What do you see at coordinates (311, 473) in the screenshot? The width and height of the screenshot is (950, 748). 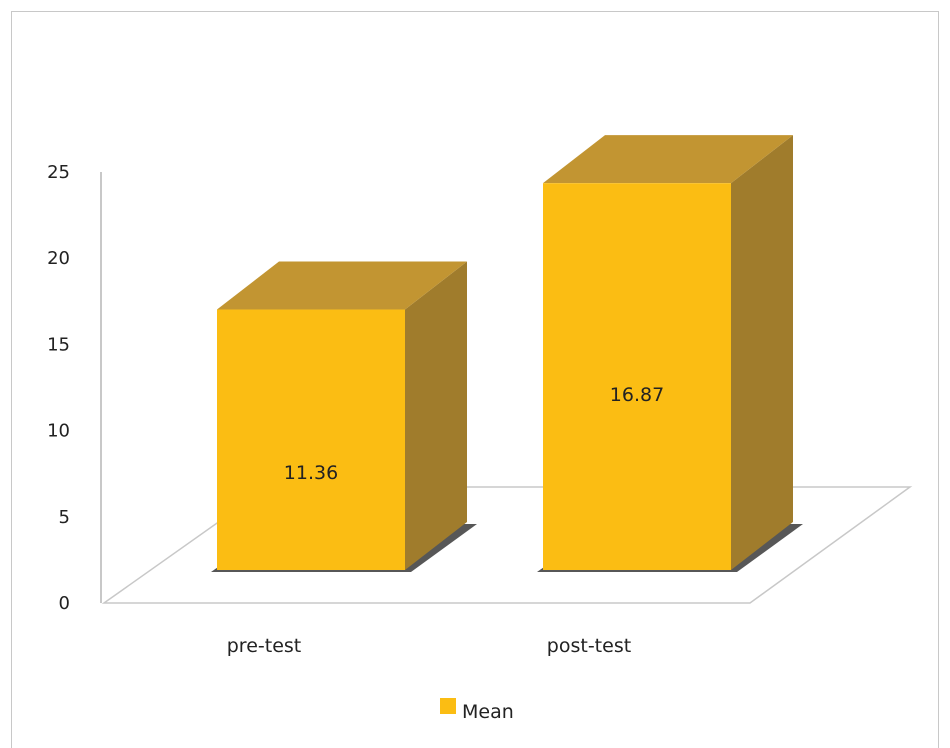 I see `data-label: 11.36` at bounding box center [311, 473].